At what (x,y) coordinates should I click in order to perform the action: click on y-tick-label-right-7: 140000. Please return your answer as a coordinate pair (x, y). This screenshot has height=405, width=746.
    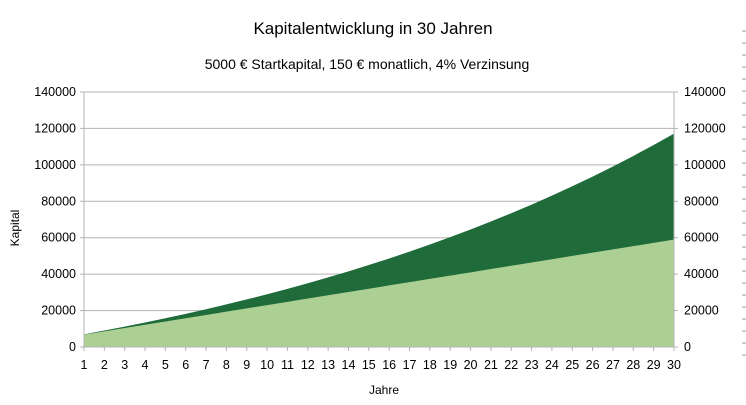
    Looking at the image, I should click on (705, 92).